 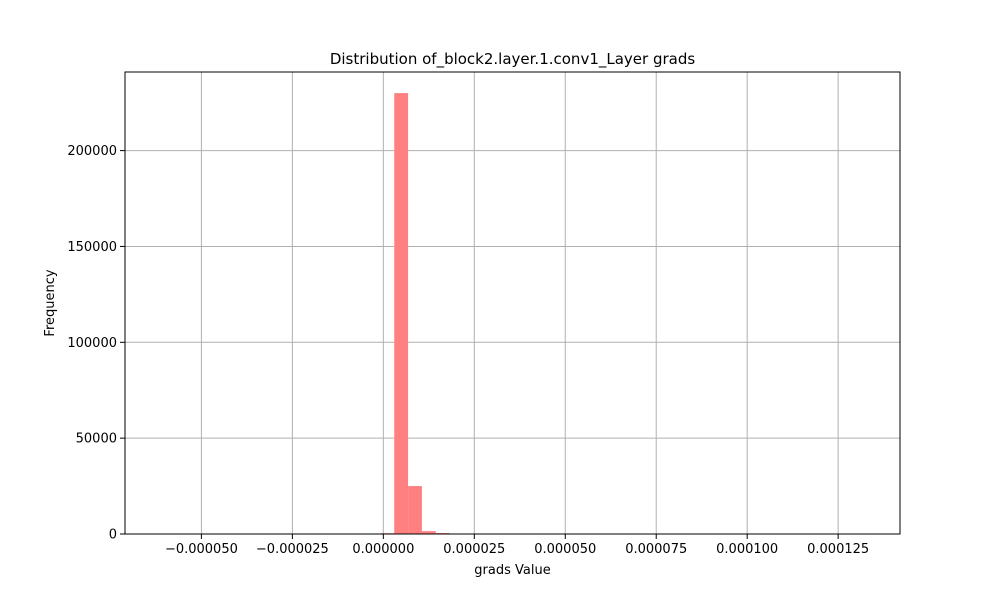 What do you see at coordinates (92, 247) in the screenshot?
I see `y-tick-label: 150000` at bounding box center [92, 247].